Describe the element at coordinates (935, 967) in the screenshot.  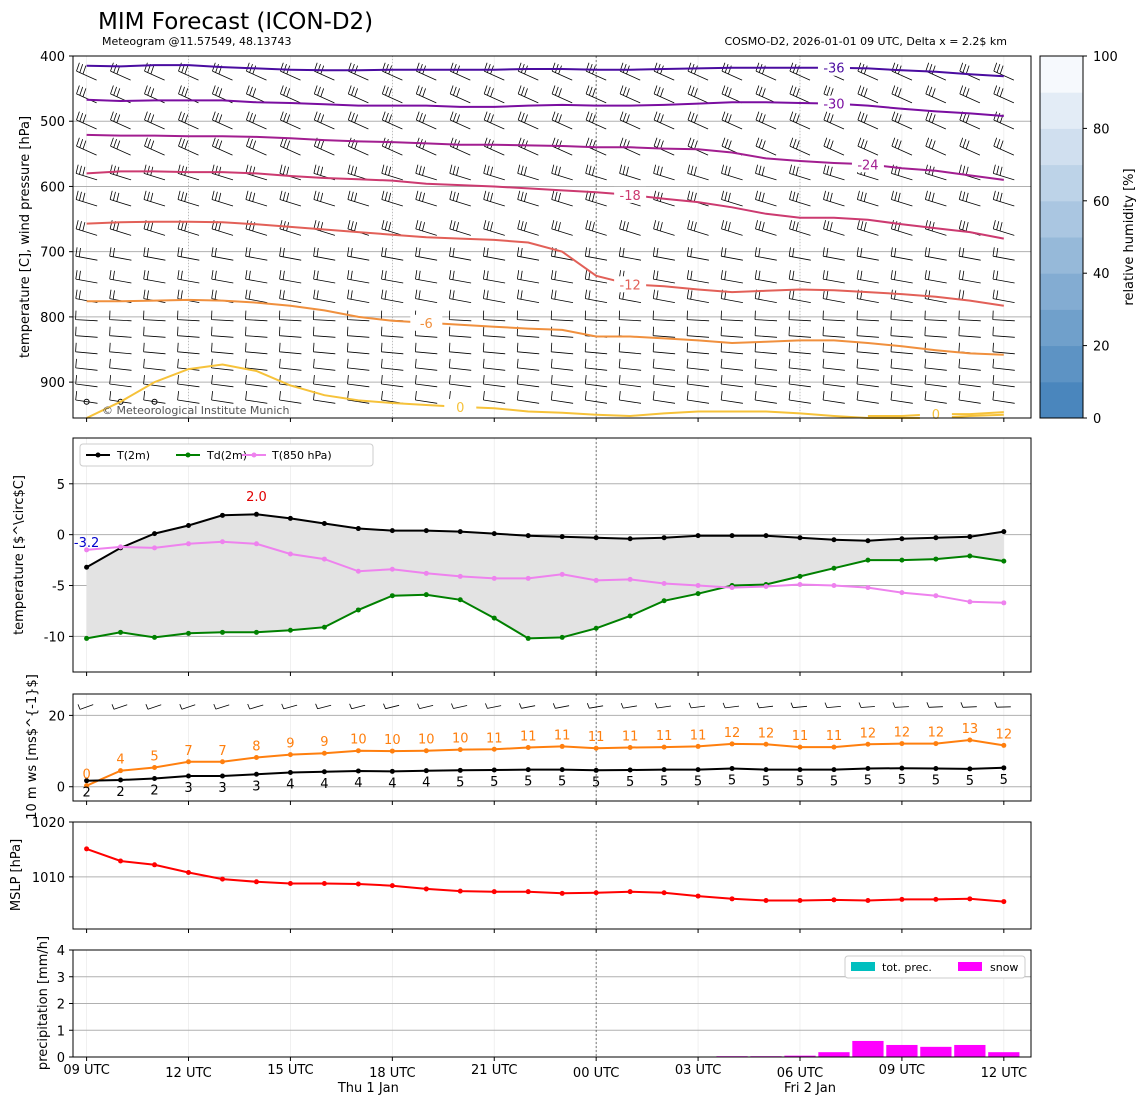
I see `legend-precipitation-box` at that location.